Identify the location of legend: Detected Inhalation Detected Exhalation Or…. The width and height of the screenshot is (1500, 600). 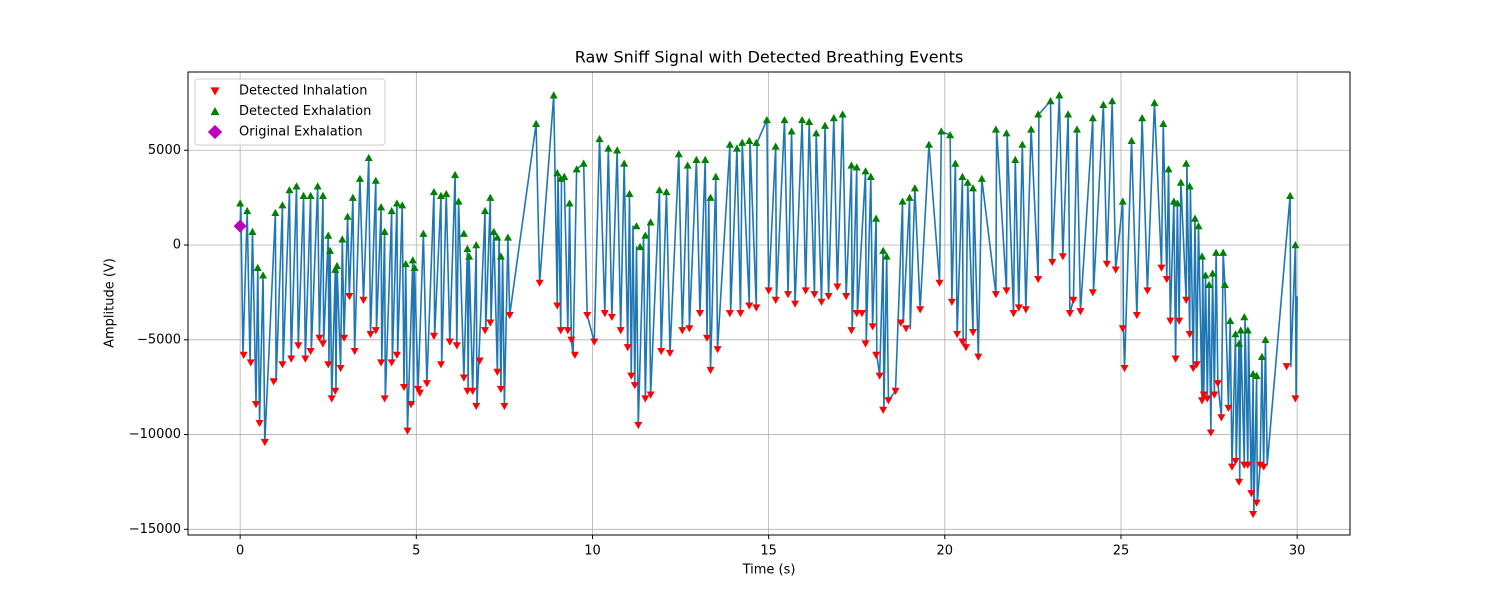
(290, 112).